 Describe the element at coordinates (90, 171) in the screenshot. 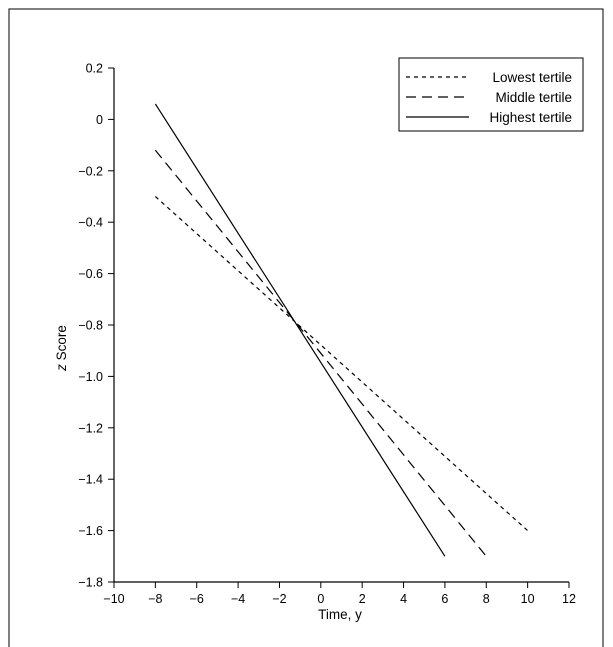

I see `y-tick-label: −0.2` at that location.